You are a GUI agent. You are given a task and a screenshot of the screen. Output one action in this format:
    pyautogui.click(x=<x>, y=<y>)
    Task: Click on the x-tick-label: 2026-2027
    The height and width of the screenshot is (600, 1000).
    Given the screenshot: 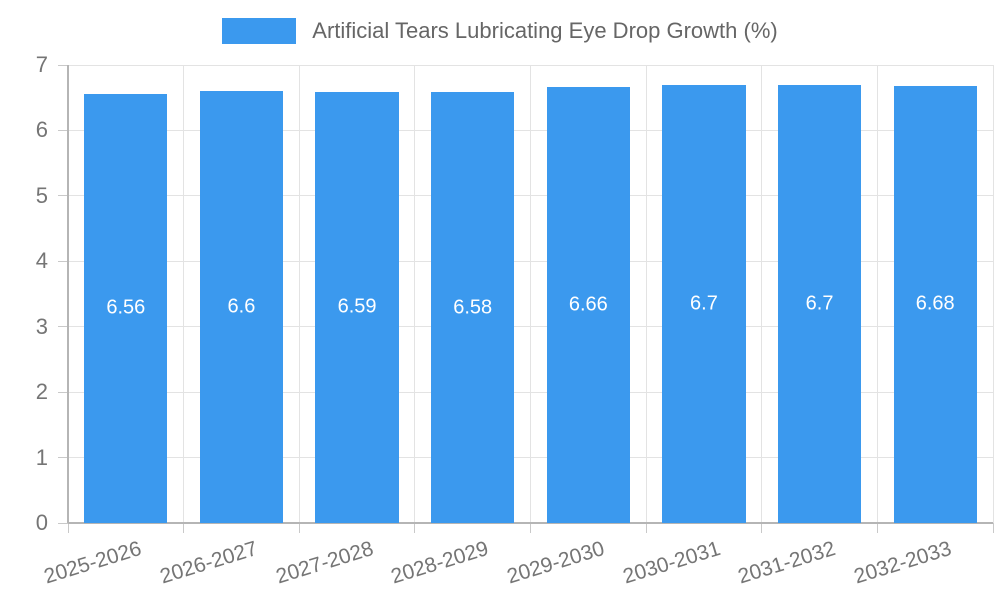 What is the action you would take?
    pyautogui.click(x=209, y=563)
    